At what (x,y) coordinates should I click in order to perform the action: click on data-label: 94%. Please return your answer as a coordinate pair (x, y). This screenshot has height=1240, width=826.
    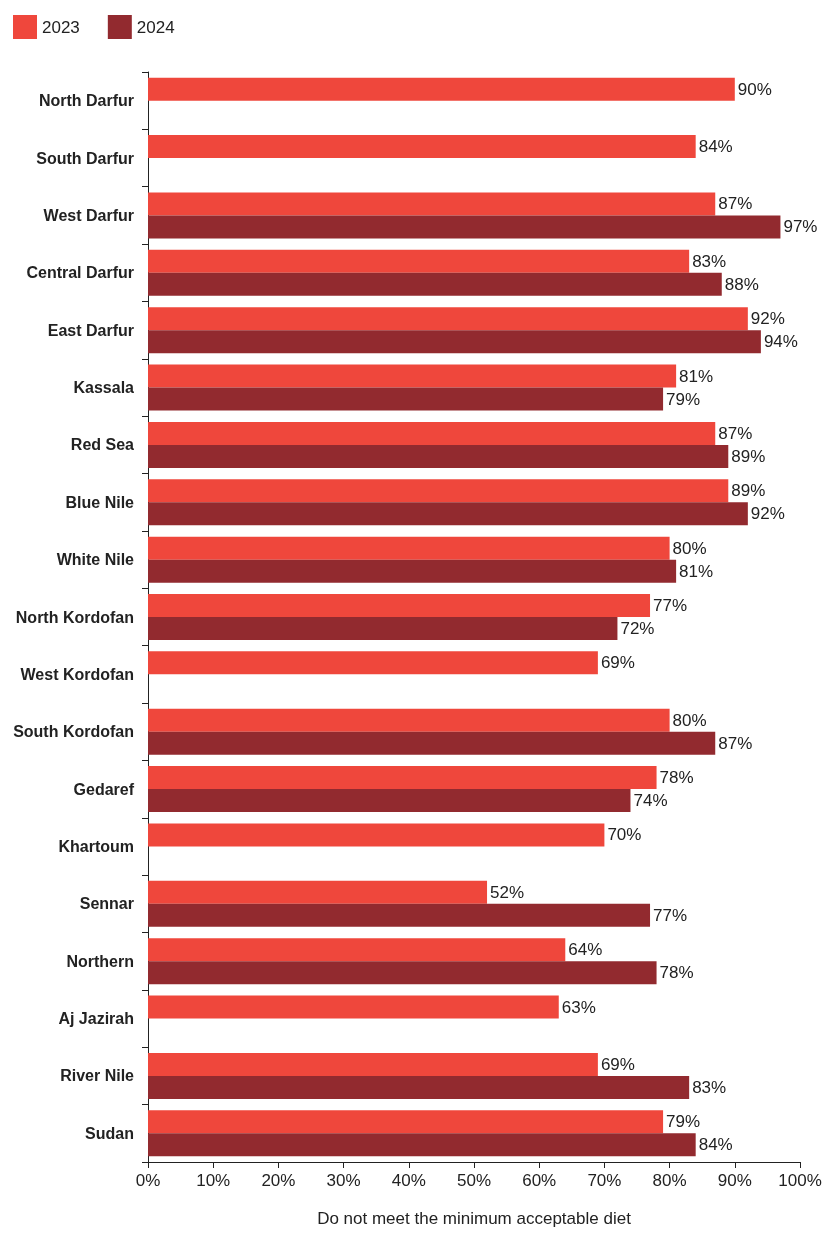
    Looking at the image, I should click on (780, 342).